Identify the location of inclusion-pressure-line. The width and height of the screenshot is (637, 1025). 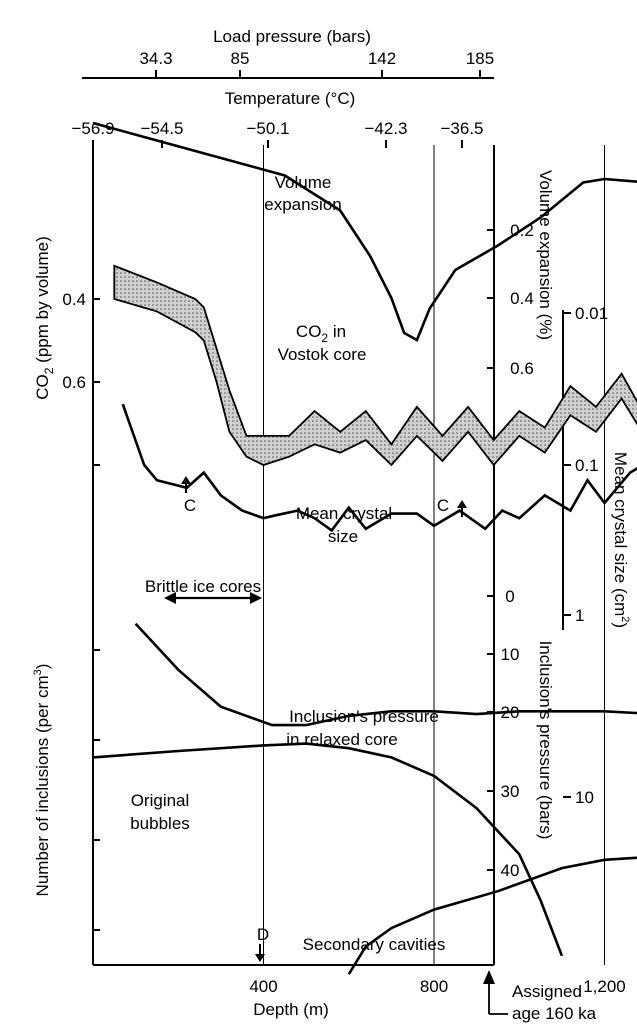
(385, 674).